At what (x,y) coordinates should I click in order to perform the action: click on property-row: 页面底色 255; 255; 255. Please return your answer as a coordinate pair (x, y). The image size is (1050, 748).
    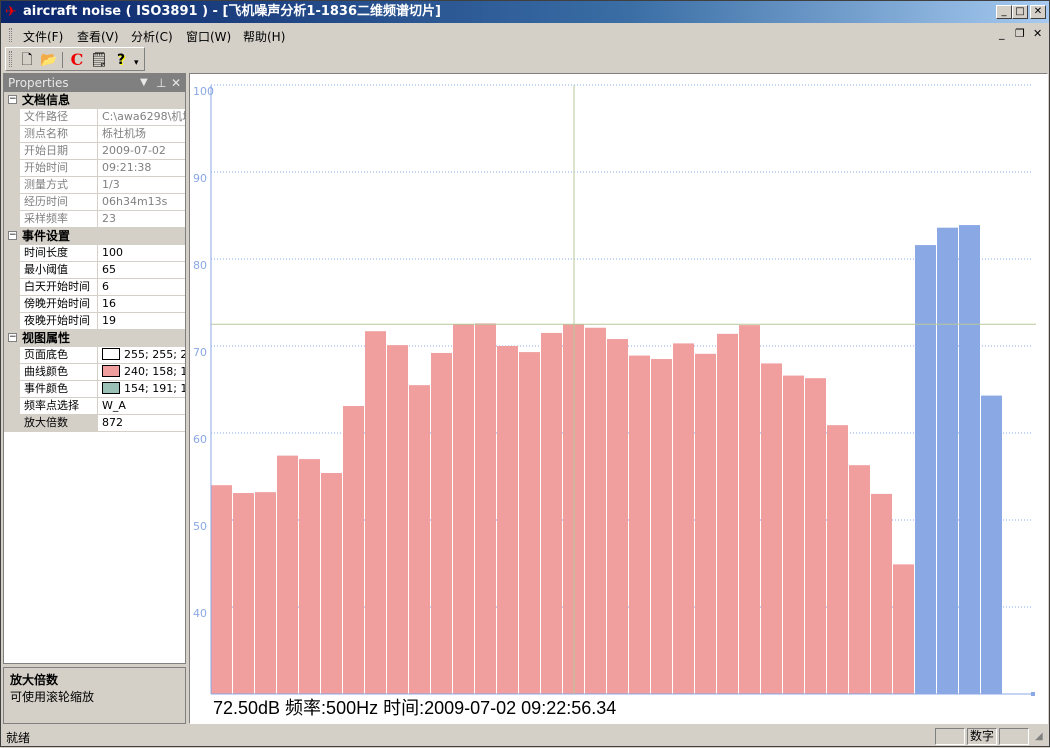
    Looking at the image, I should click on (94, 355).